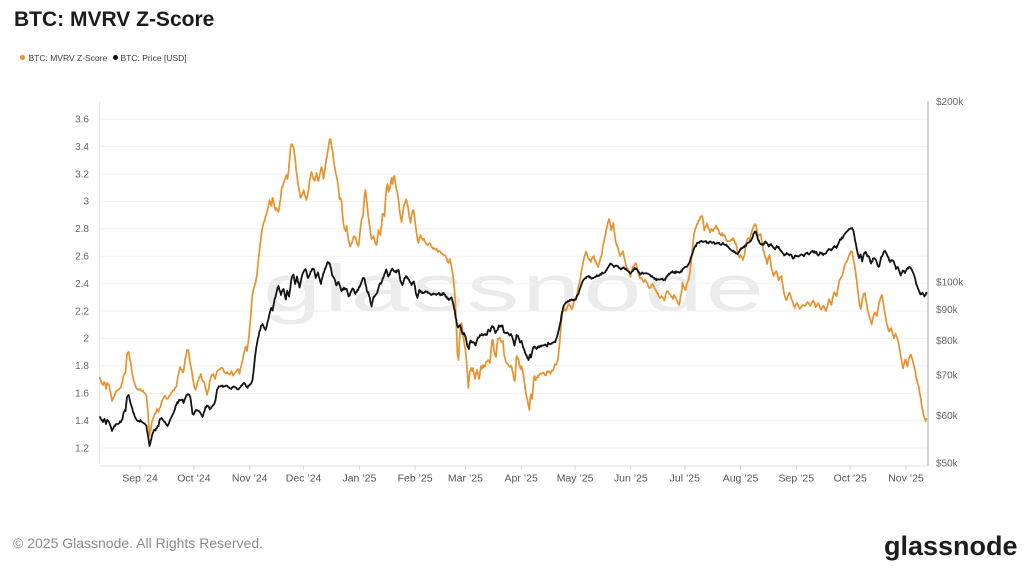  I want to click on svg-text: Oct ’24, so click(193, 479).